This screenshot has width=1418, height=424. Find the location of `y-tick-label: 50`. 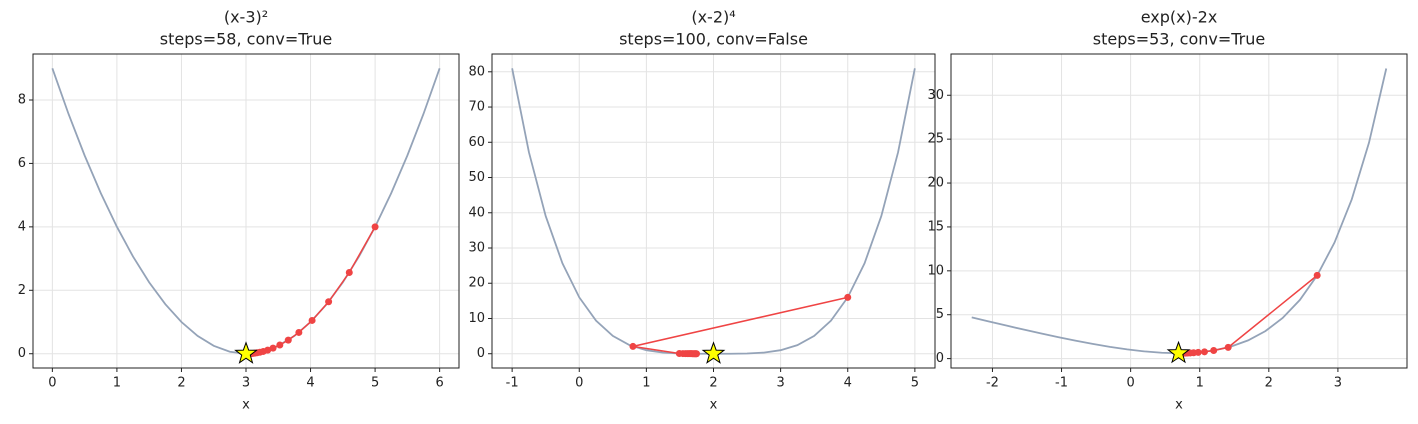

y-tick-label: 50 is located at coordinates (476, 177).